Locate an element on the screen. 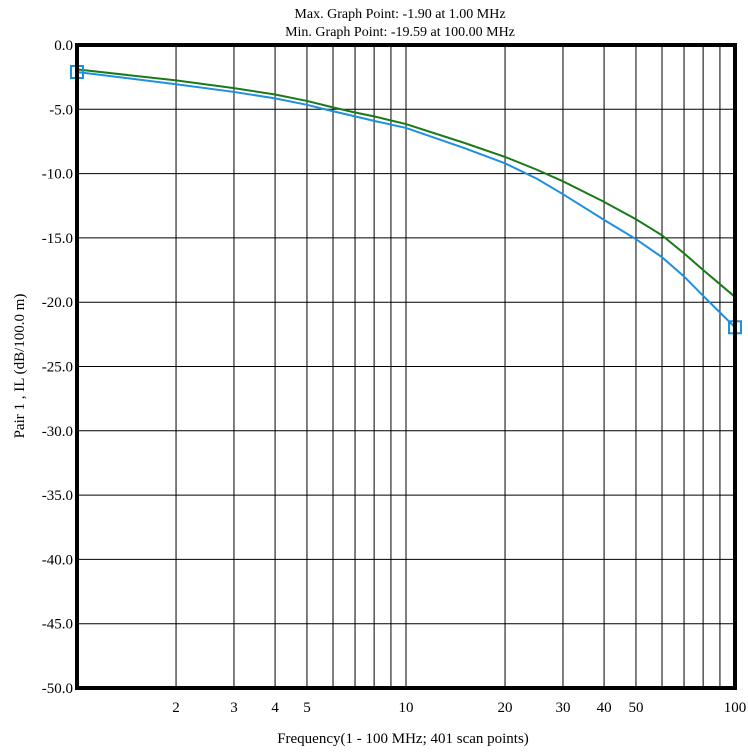 This screenshot has height=752, width=748. x-tick-label: 30 is located at coordinates (562, 708).